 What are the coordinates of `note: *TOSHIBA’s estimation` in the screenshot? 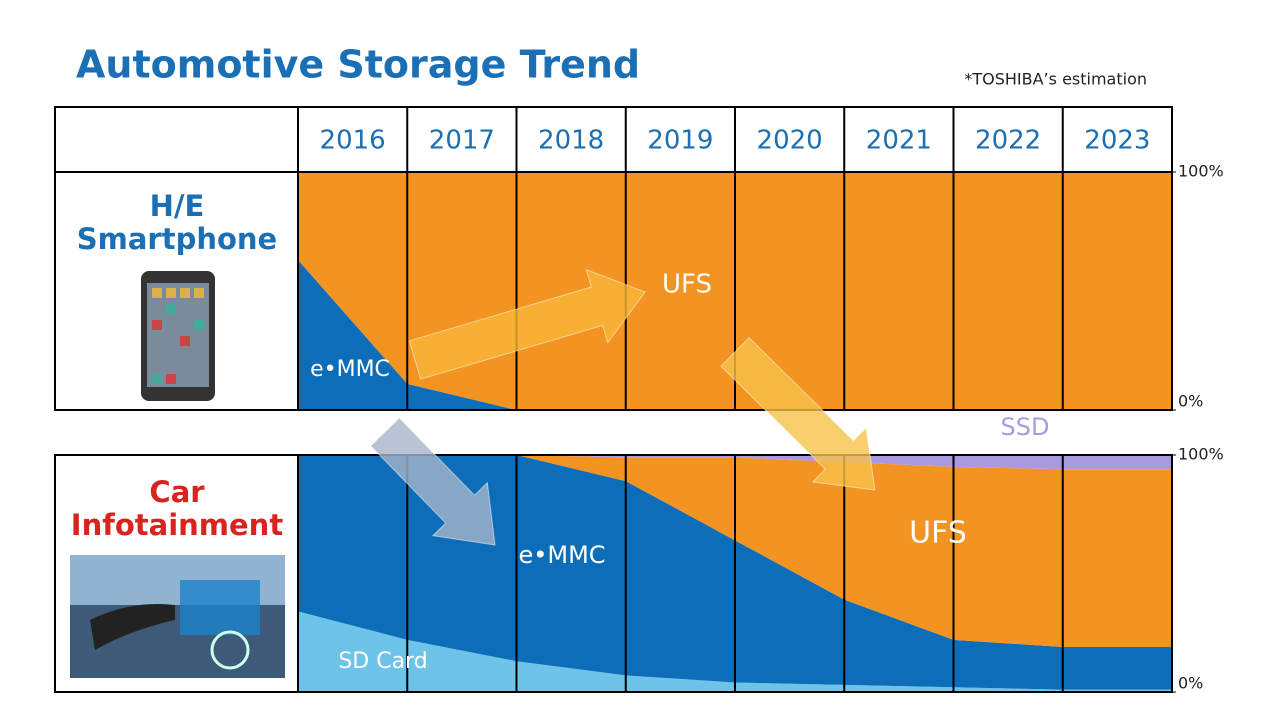 It's located at (1055, 79).